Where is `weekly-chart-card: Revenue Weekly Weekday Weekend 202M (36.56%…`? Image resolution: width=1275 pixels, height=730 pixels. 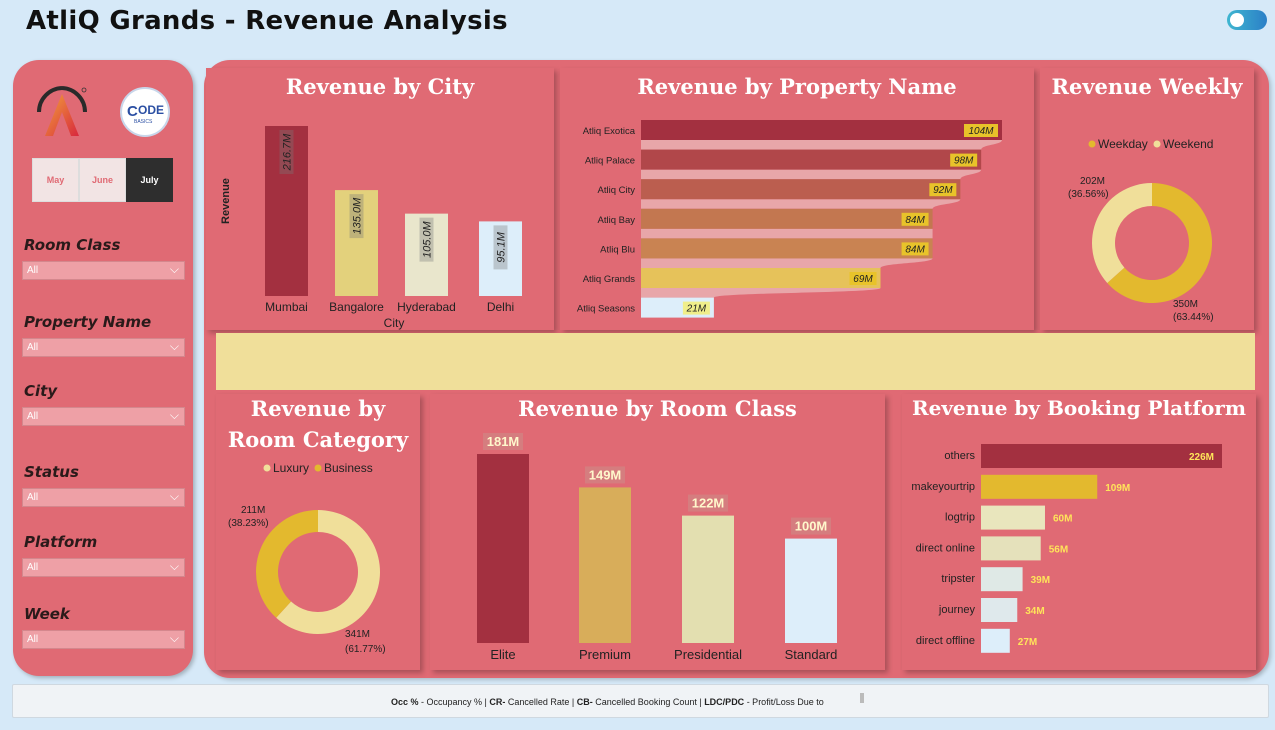 weekly-chart-card: Revenue Weekly Weekday Weekend 202M (36.56%… is located at coordinates (1147, 199).